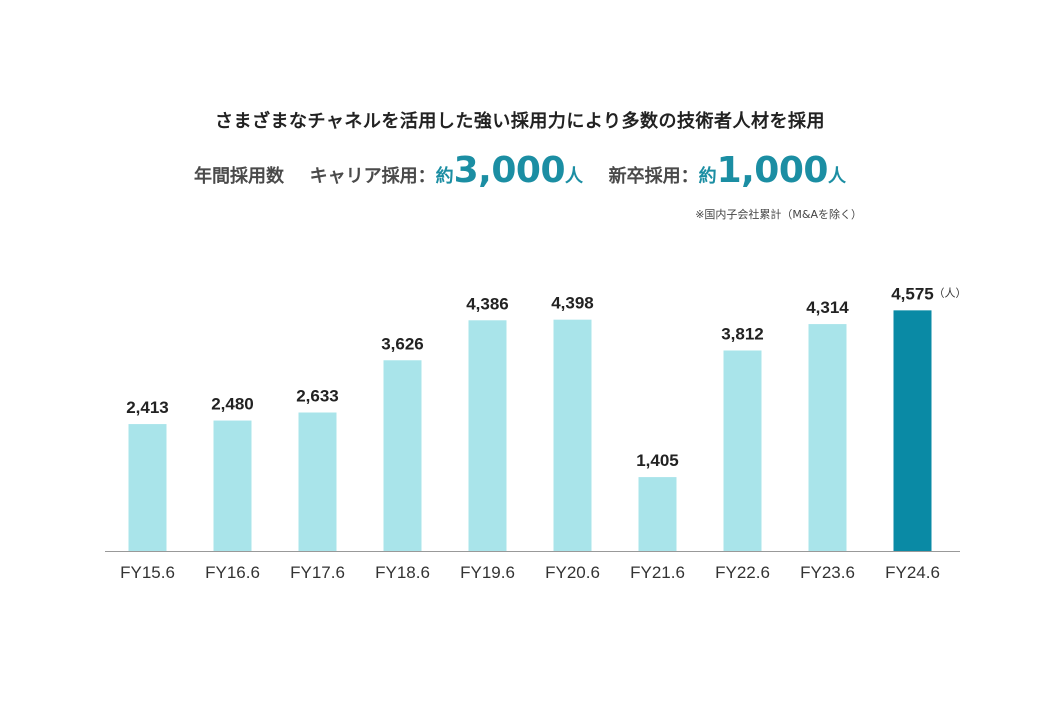 The width and height of the screenshot is (1040, 720). What do you see at coordinates (572, 303) in the screenshot?
I see `data-label: 4,398` at bounding box center [572, 303].